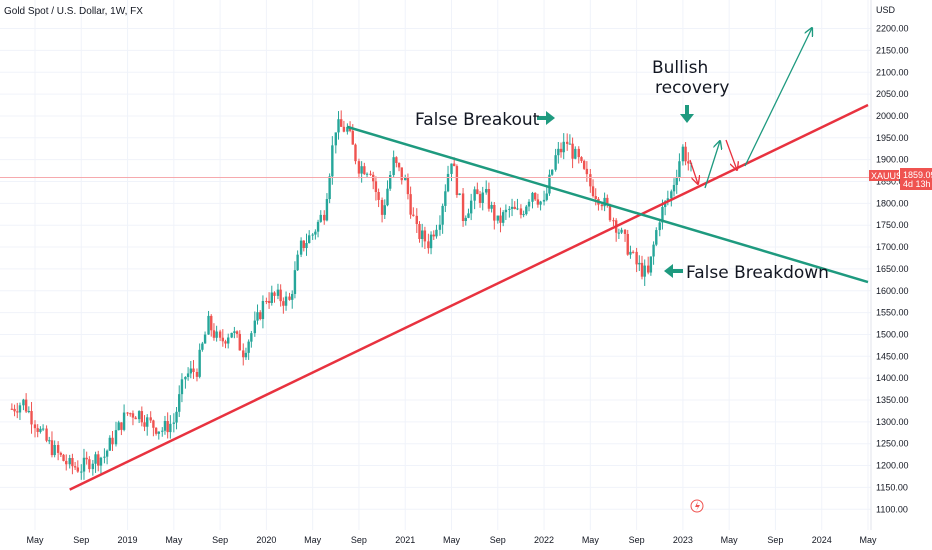 Image resolution: width=932 pixels, height=550 pixels. Describe the element at coordinates (73, 11) in the screenshot. I see `symbol-title: Gold Spot / U.S. Dollar, 1W, FX` at that location.